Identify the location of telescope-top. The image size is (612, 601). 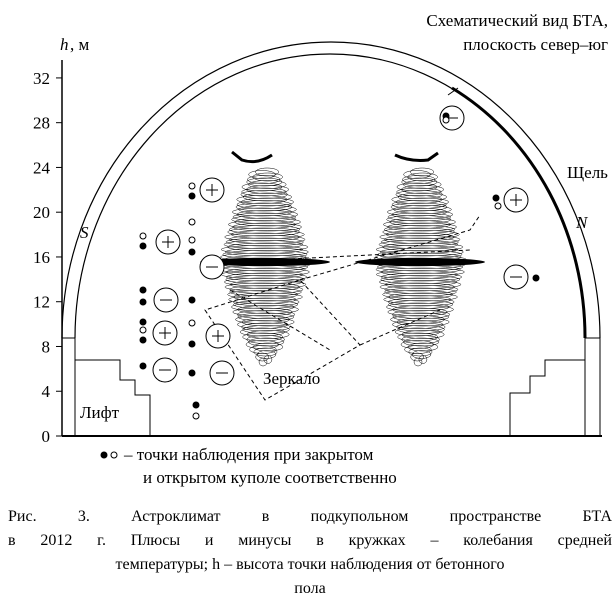
(335, 157).